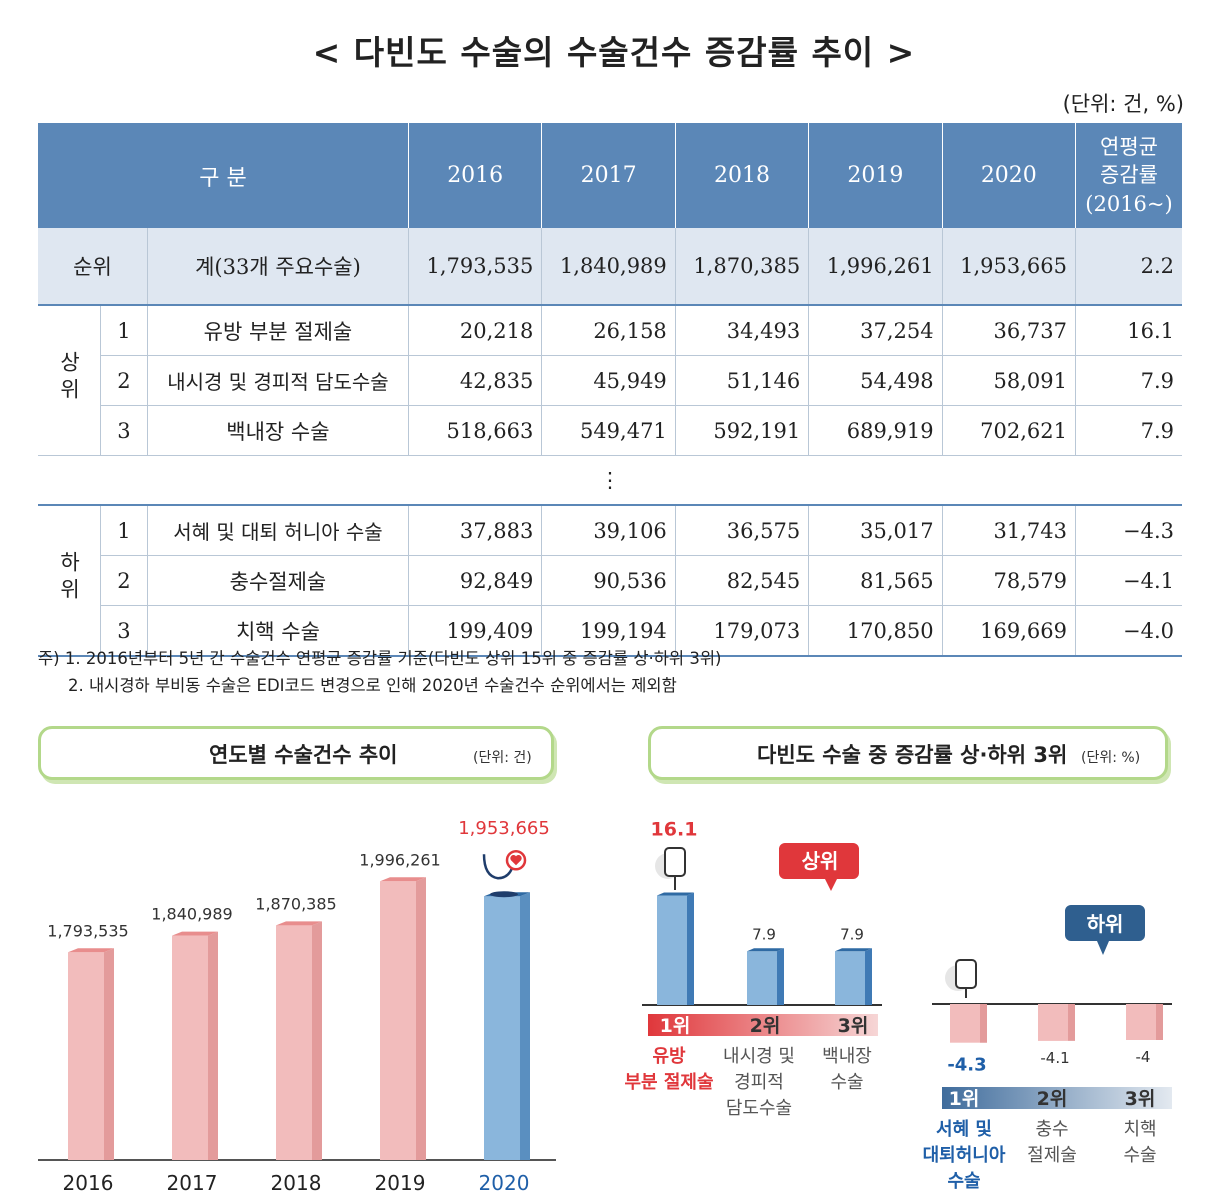 This screenshot has width=1228, height=1200. I want to click on speech-bubble-icon, so click(819, 867).